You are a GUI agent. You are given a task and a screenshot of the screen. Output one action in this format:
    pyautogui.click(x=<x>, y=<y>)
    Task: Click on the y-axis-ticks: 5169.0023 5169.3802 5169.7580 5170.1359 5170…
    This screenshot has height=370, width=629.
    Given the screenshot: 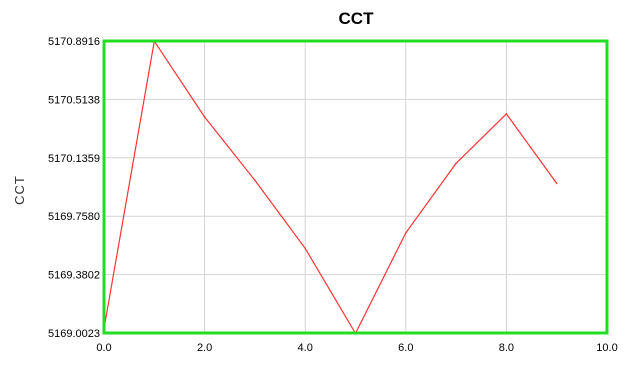 What is the action you would take?
    pyautogui.click(x=74, y=188)
    